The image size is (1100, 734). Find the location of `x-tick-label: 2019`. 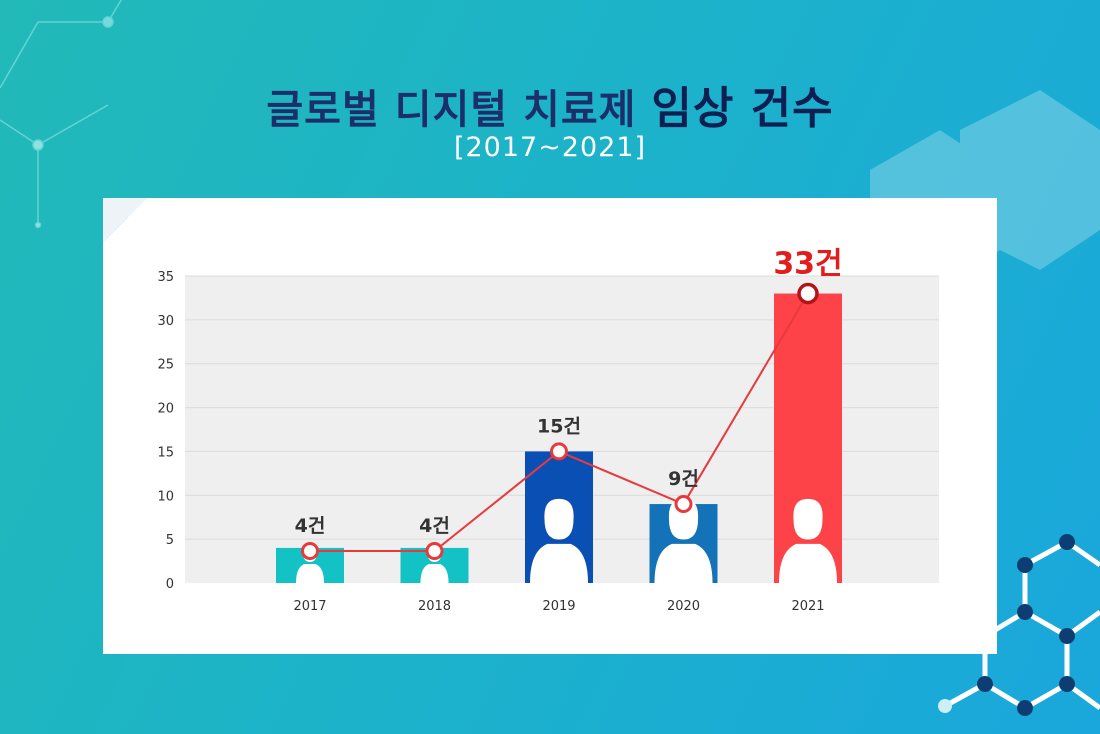

x-tick-label: 2019 is located at coordinates (558, 606).